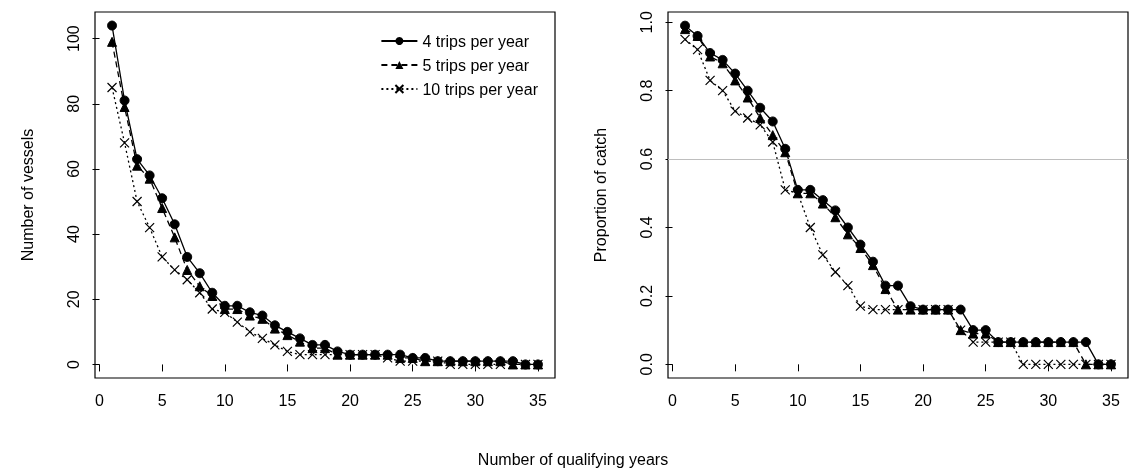 The height and width of the screenshot is (475, 1146). Describe the element at coordinates (573, 460) in the screenshot. I see `x-axis-title: Number of qualifying years` at that location.